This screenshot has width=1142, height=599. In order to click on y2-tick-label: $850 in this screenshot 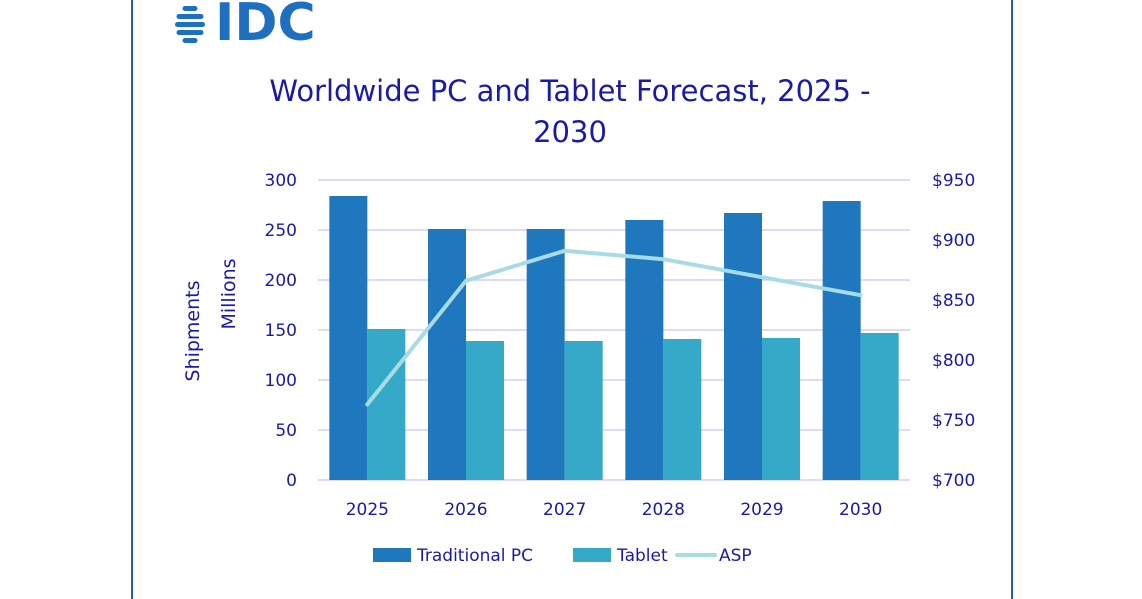, I will do `click(953, 301)`.